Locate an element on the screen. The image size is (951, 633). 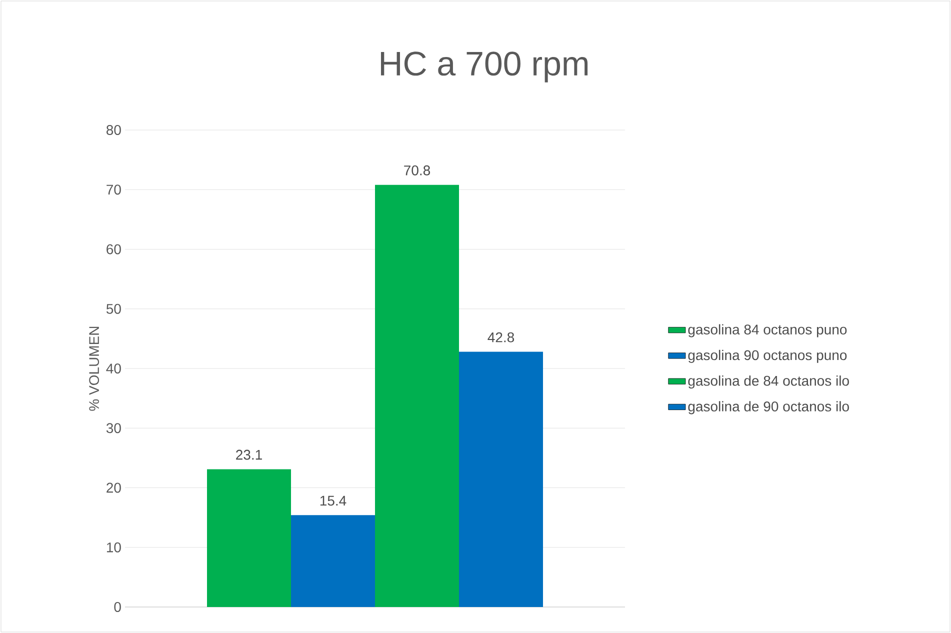
y-tick-label: 20 is located at coordinates (113, 487).